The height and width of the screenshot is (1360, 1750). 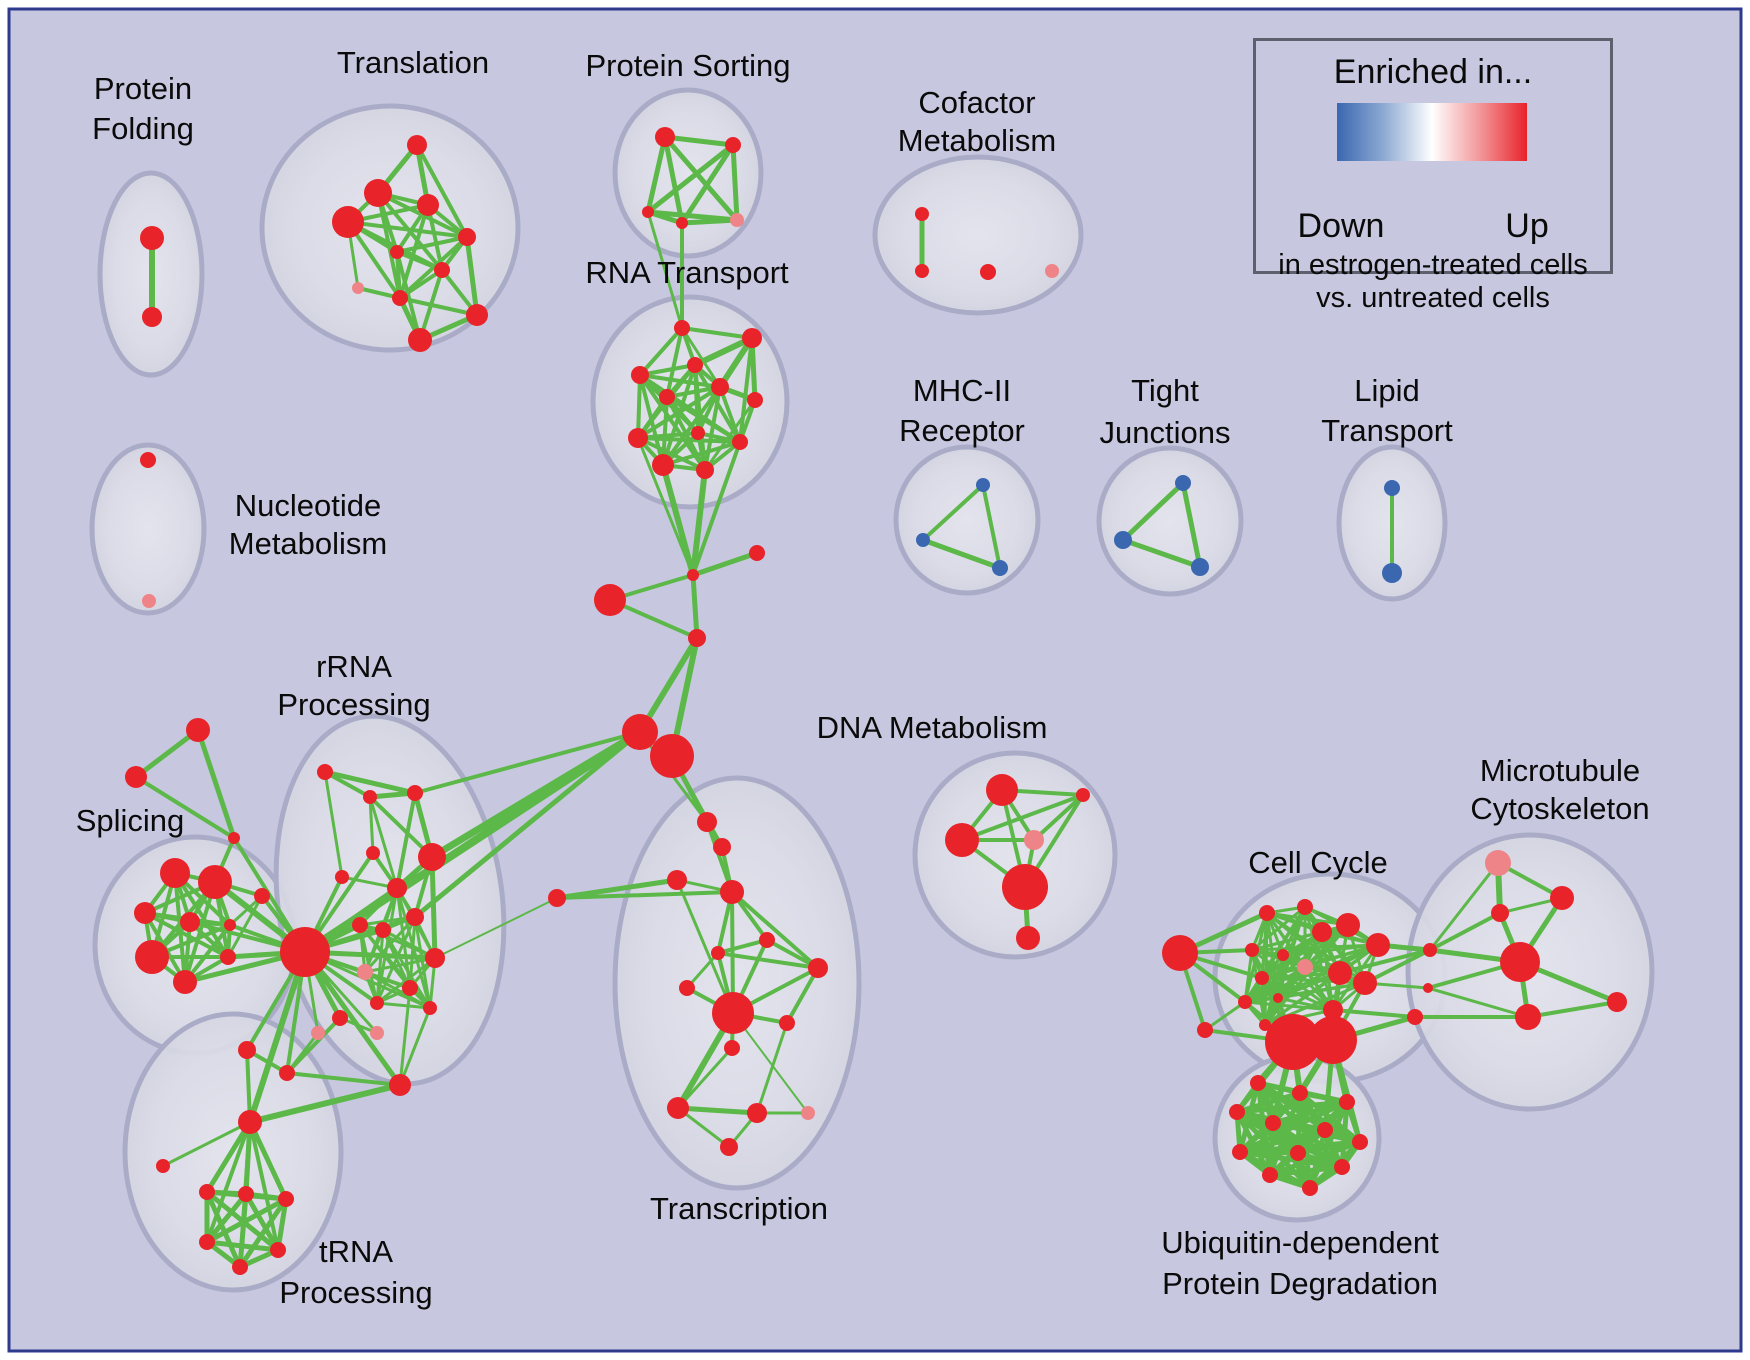 What do you see at coordinates (438, 306) in the screenshot?
I see `edge-T10-T9` at bounding box center [438, 306].